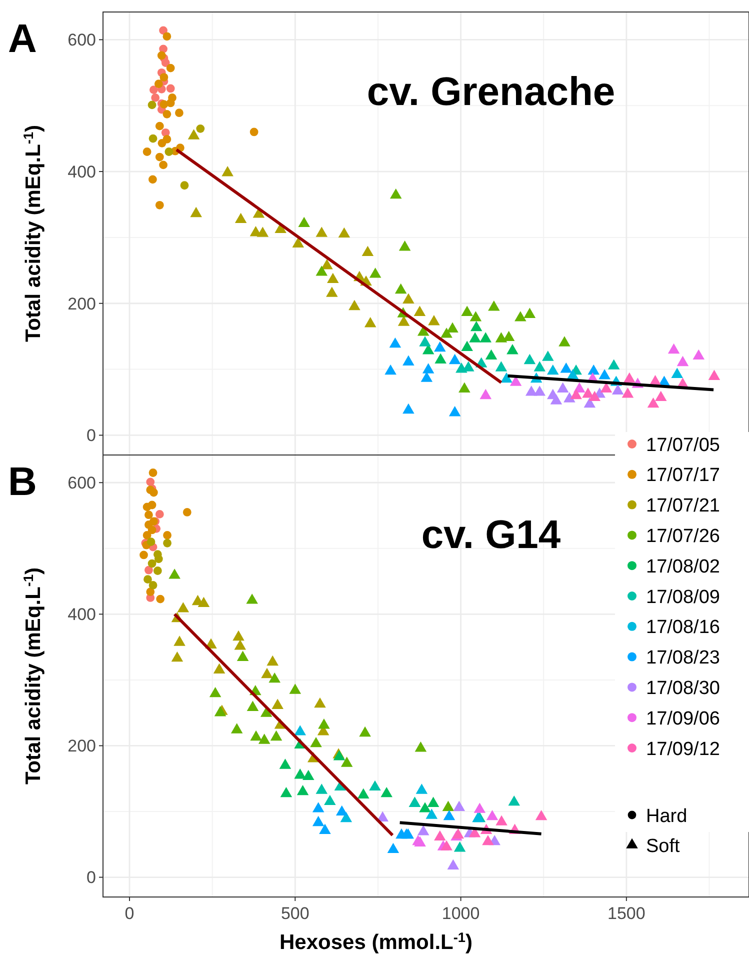  What do you see at coordinates (683, 689) in the screenshot?
I see `legend-label: 17/08/30` at bounding box center [683, 689].